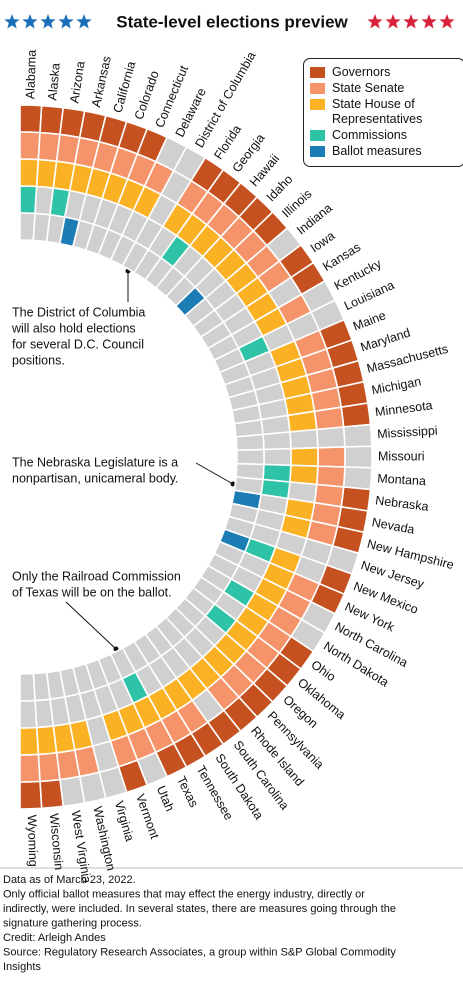 This screenshot has height=998, width=463. What do you see at coordinates (125, 87) in the screenshot?
I see `state-label: California` at bounding box center [125, 87].